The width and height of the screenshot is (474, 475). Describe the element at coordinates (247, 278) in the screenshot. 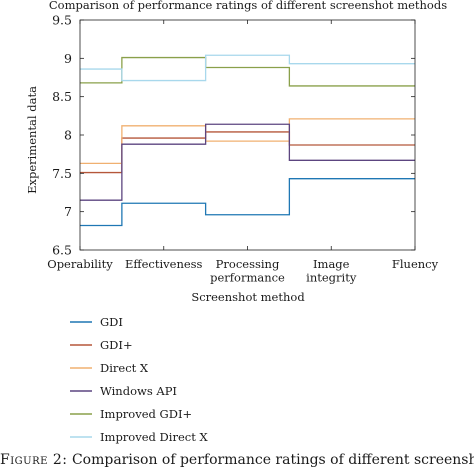

I see `x-tick-label-line: performance` at that location.